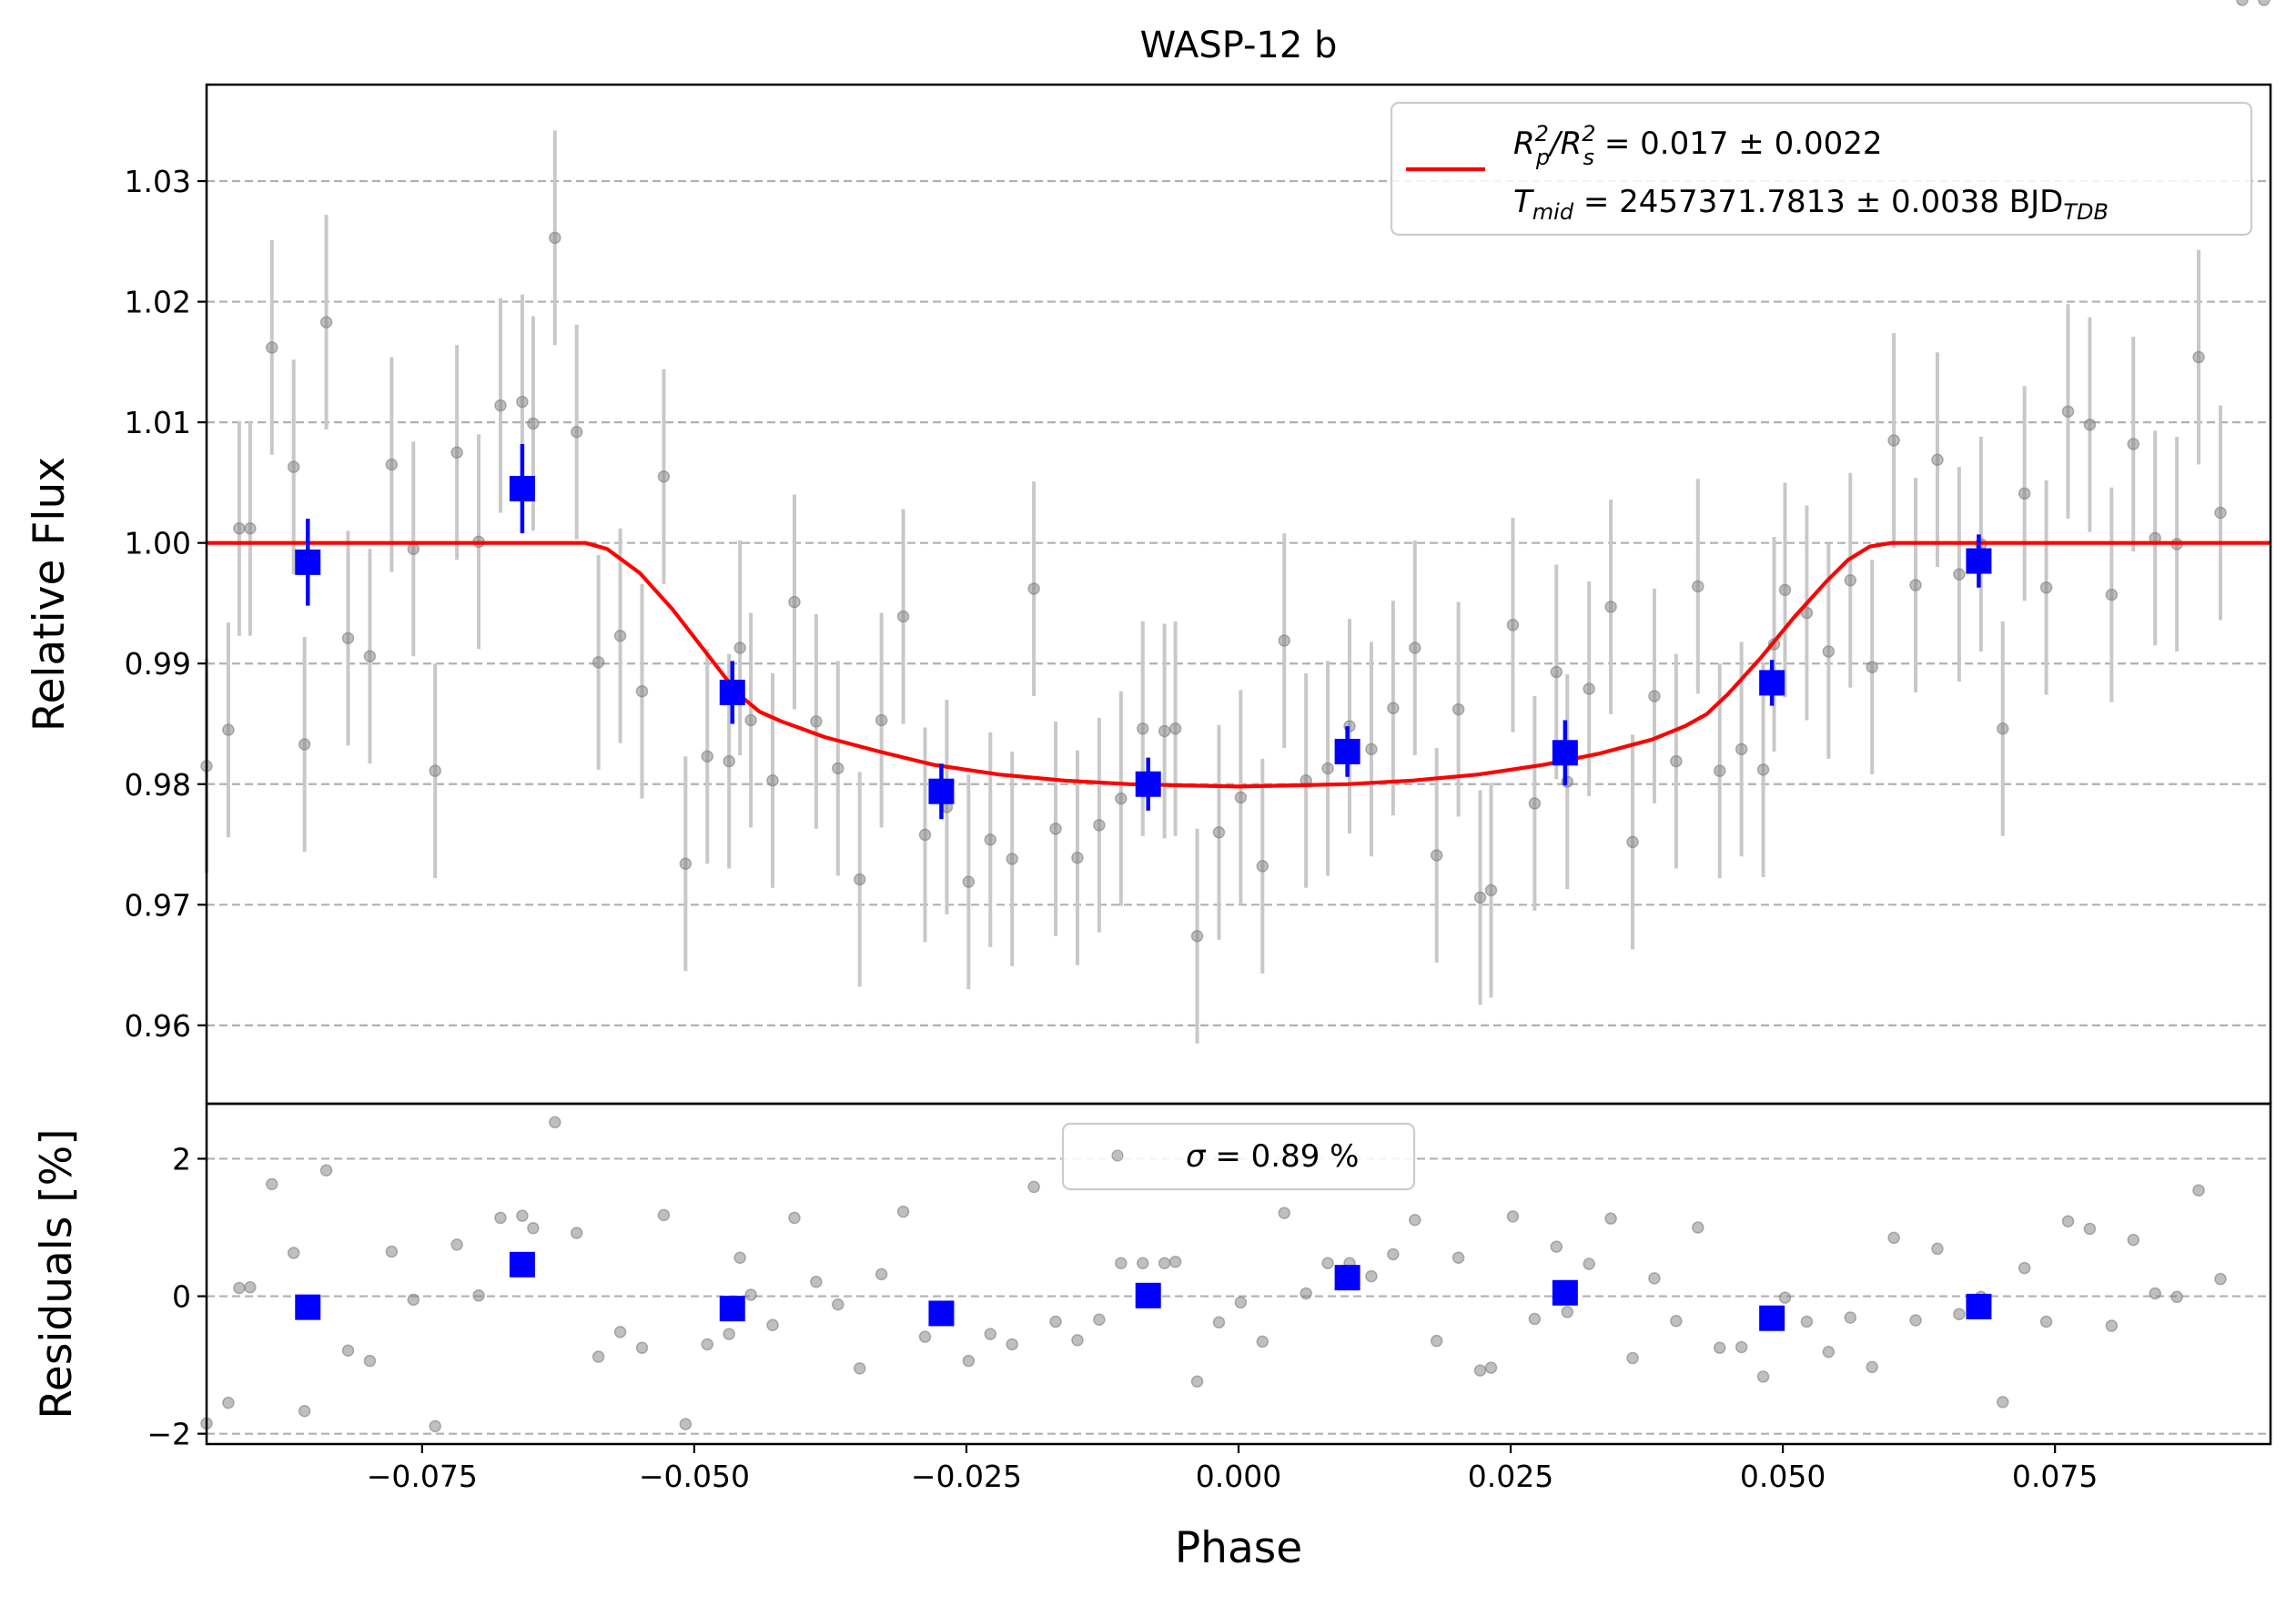 The height and width of the screenshot is (1606, 2296). Describe the element at coordinates (423, 1476) in the screenshot. I see `x-tick-label: −0.075` at that location.